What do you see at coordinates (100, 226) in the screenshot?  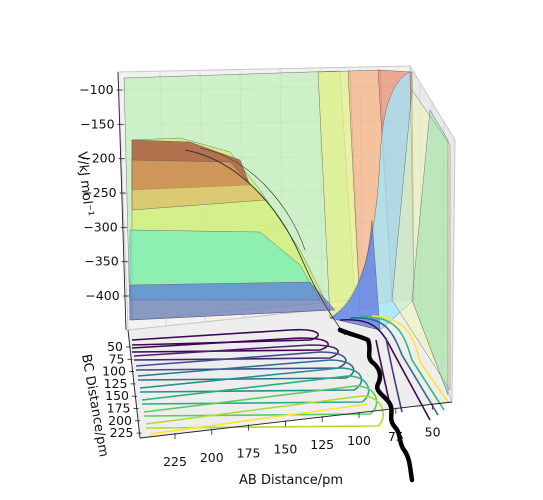 I see `z-tick-label: −300` at bounding box center [100, 226].